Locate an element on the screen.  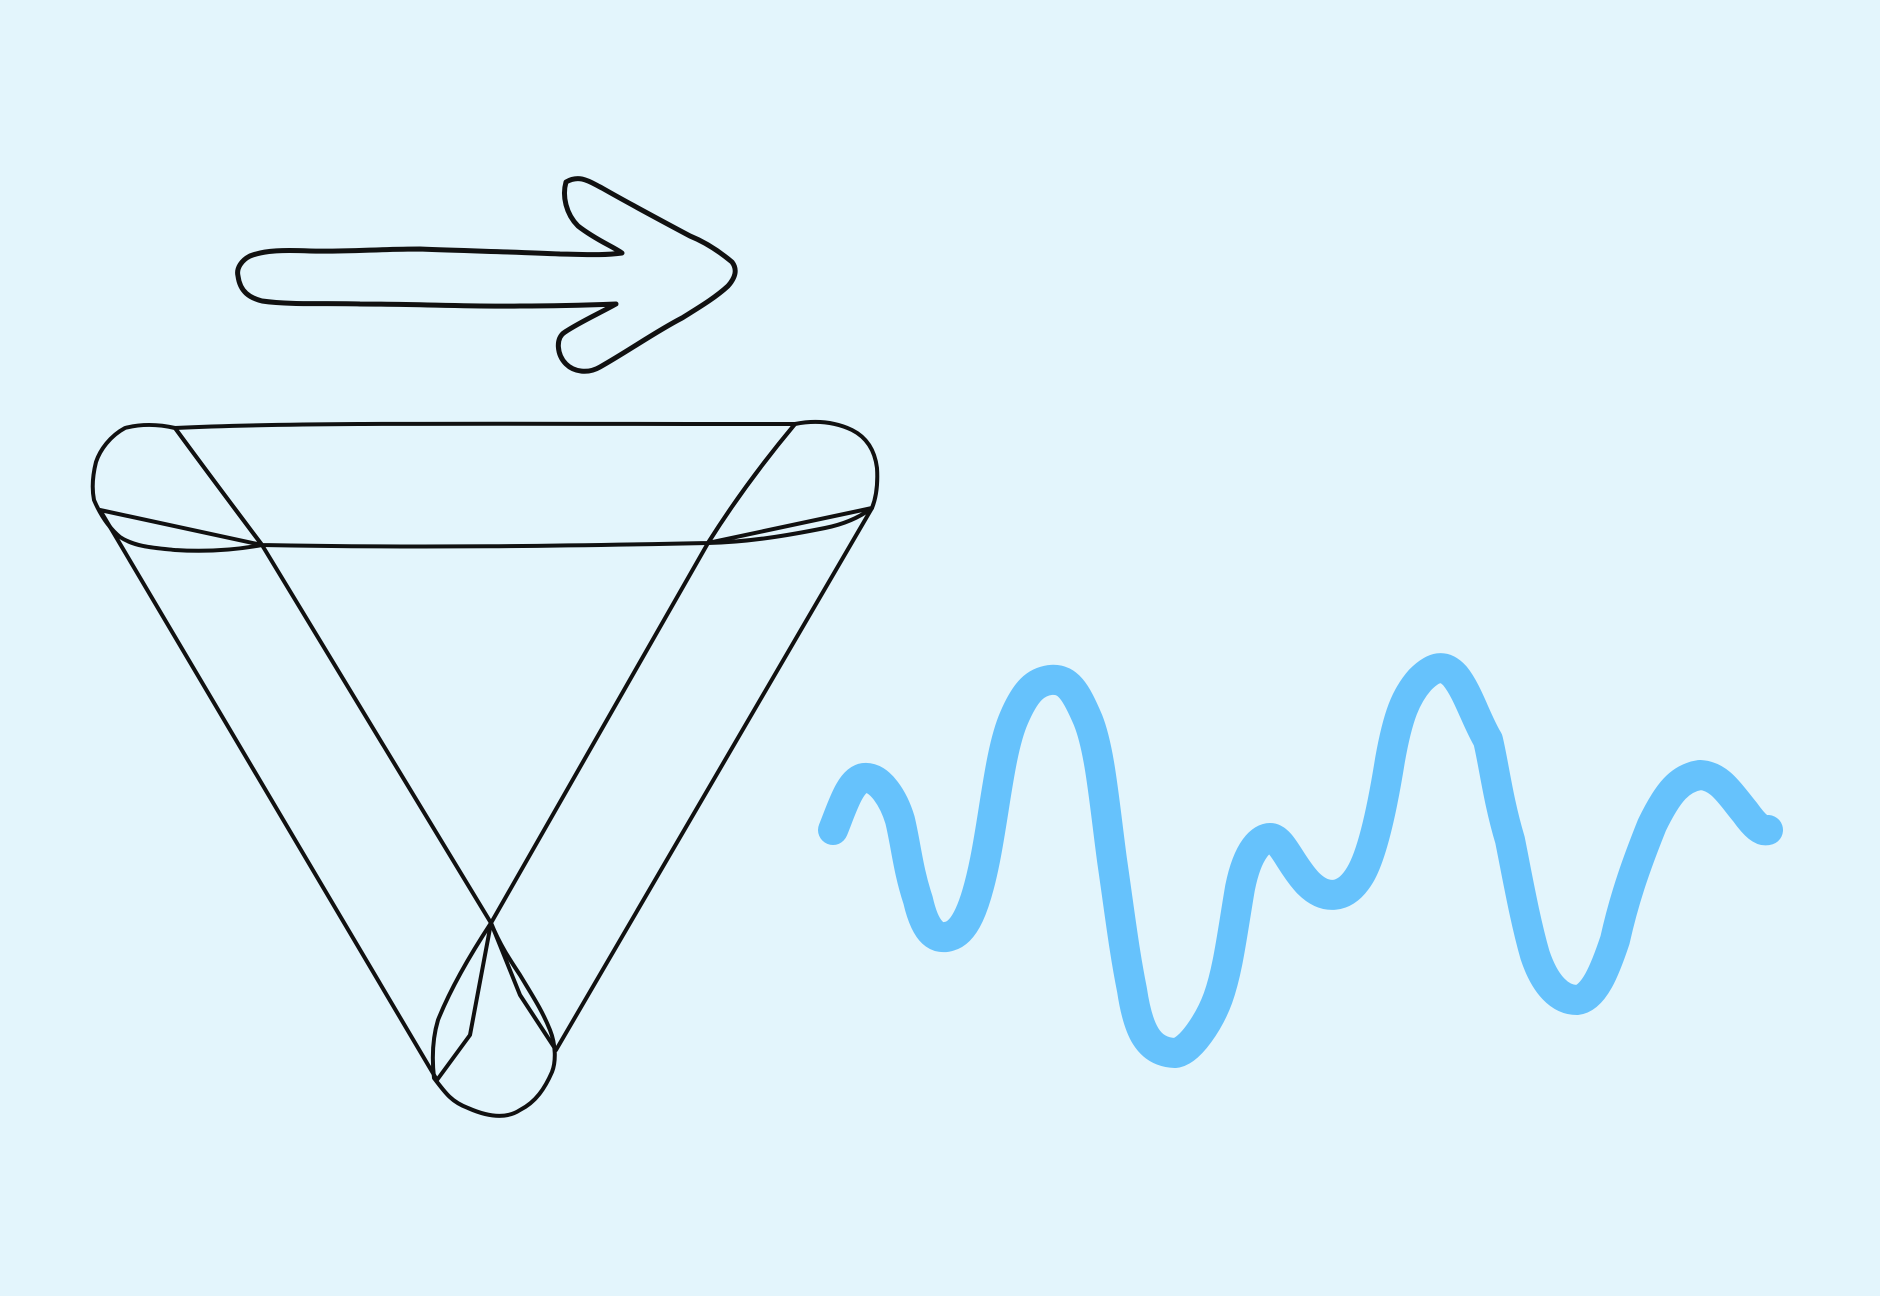
triangle-top-right-corner is located at coordinates (793, 482).